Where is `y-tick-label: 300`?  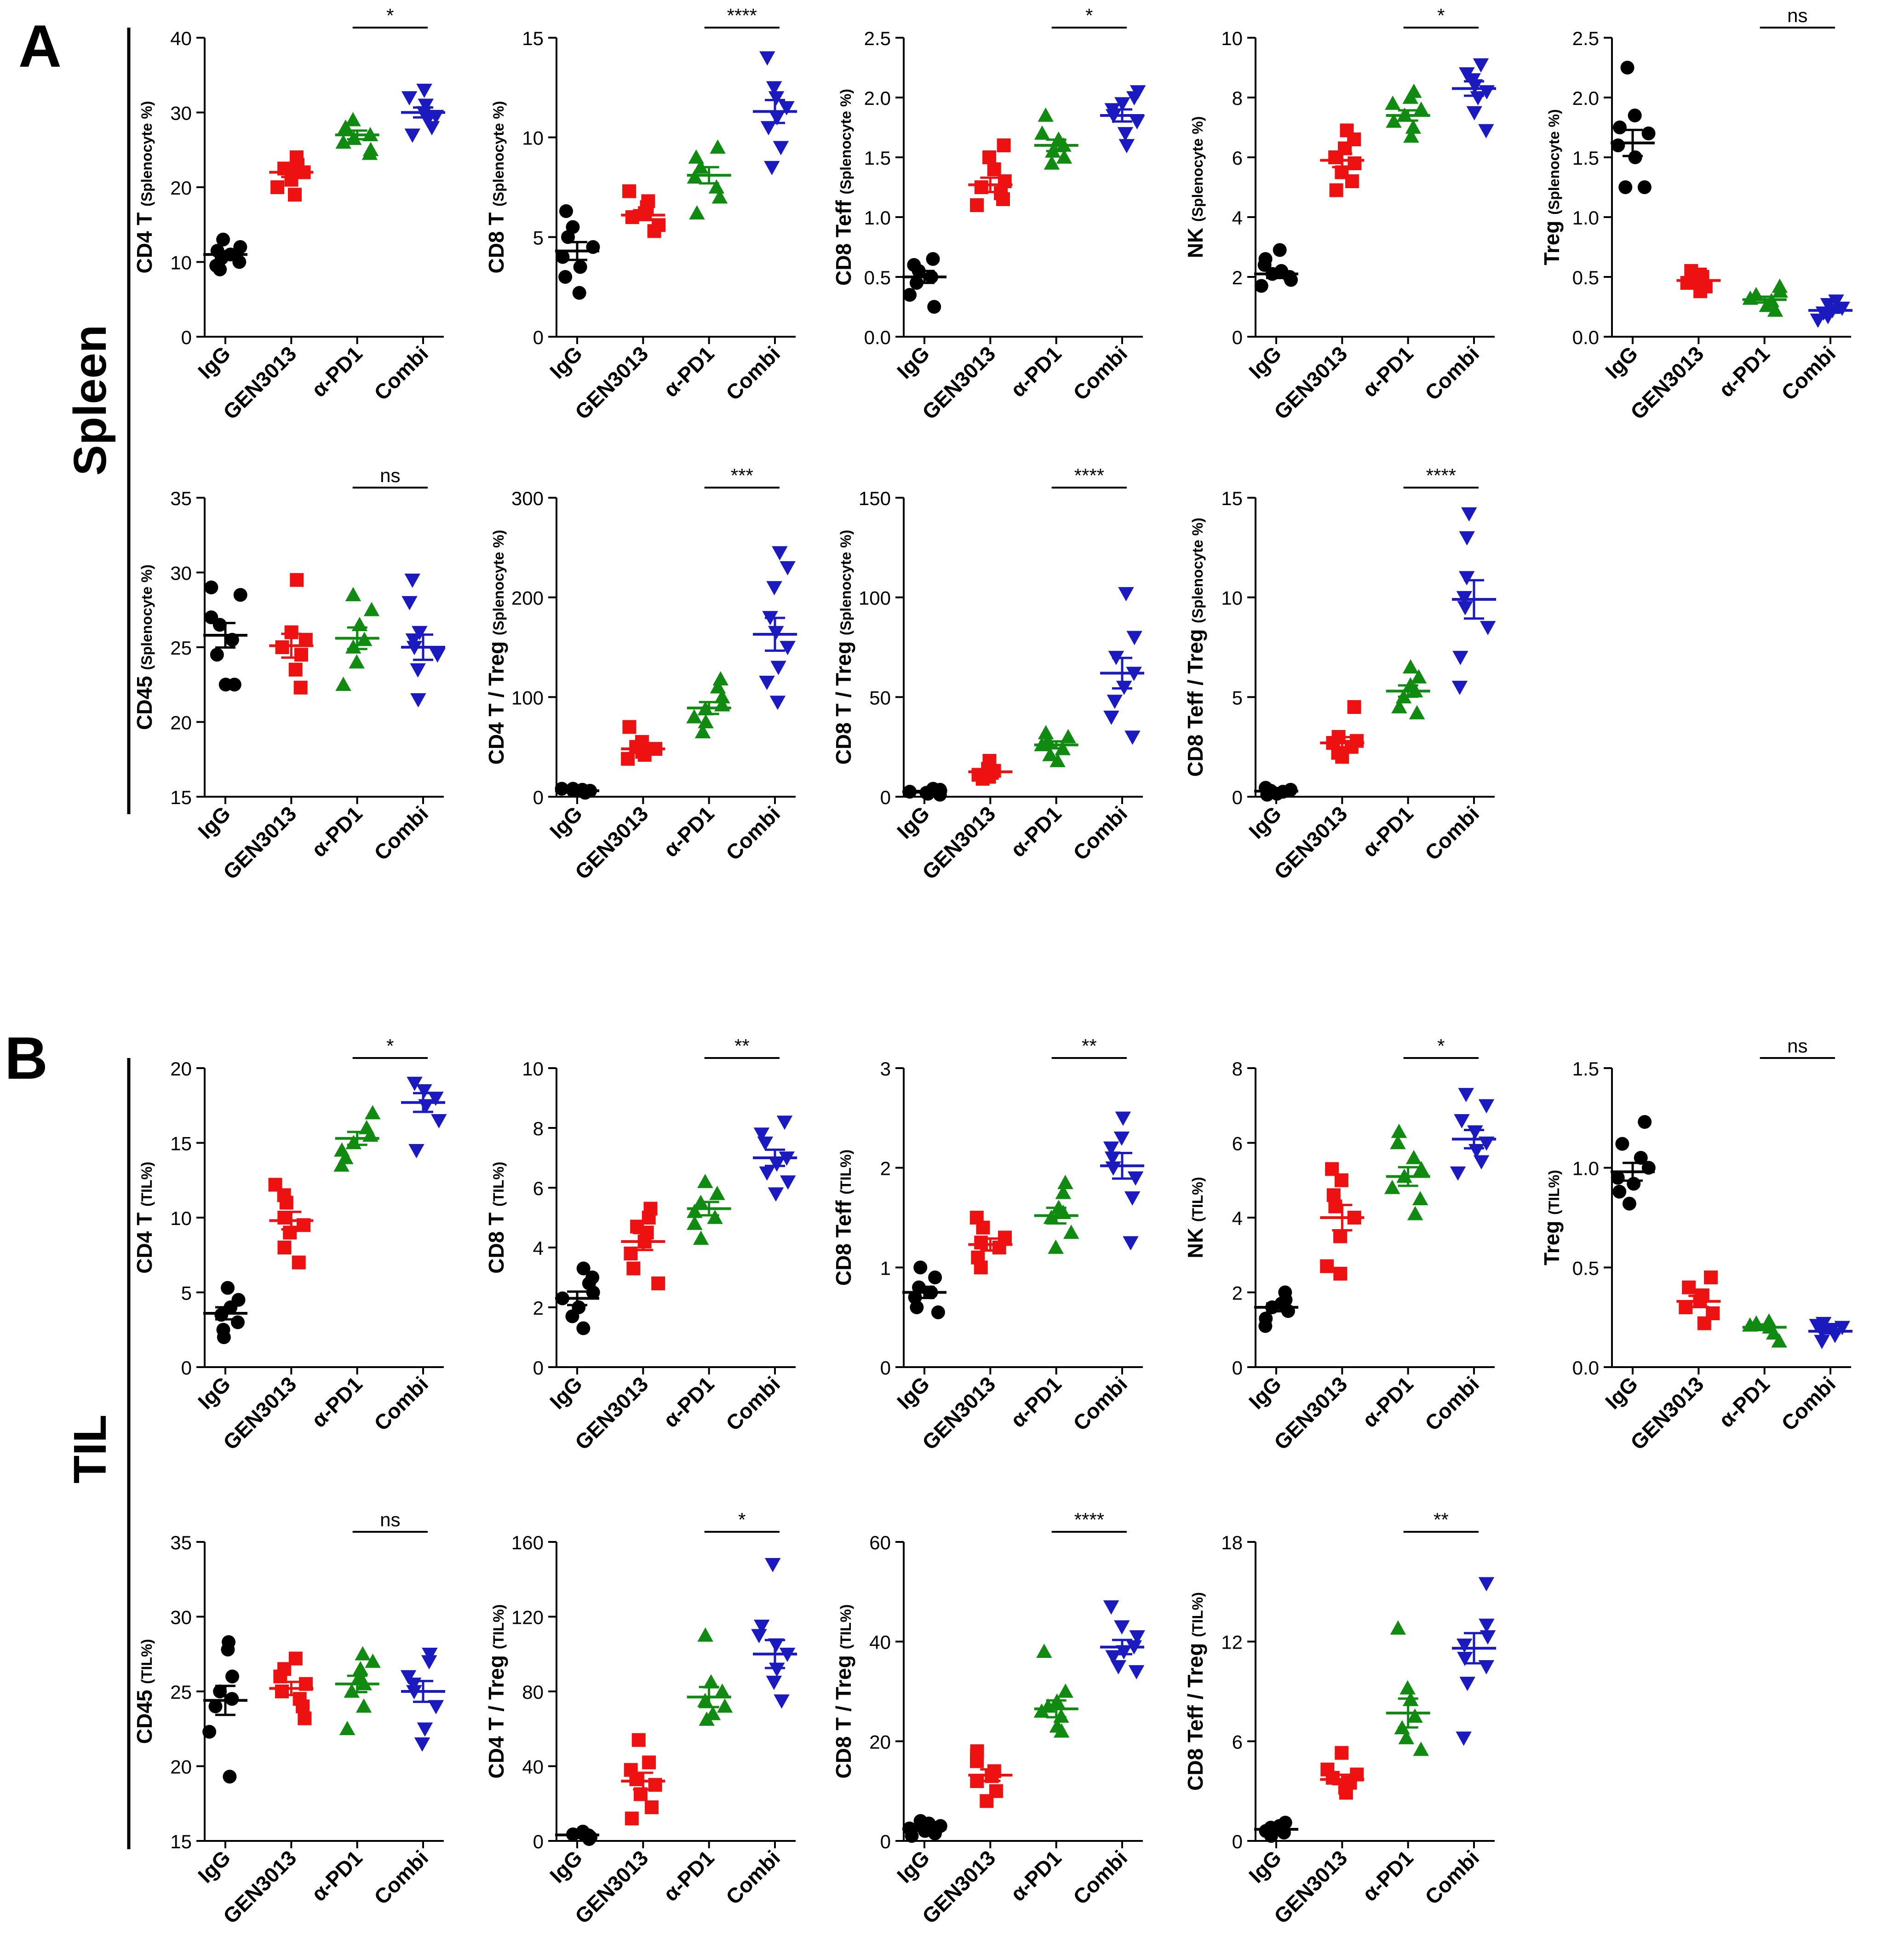 y-tick-label: 300 is located at coordinates (527, 498).